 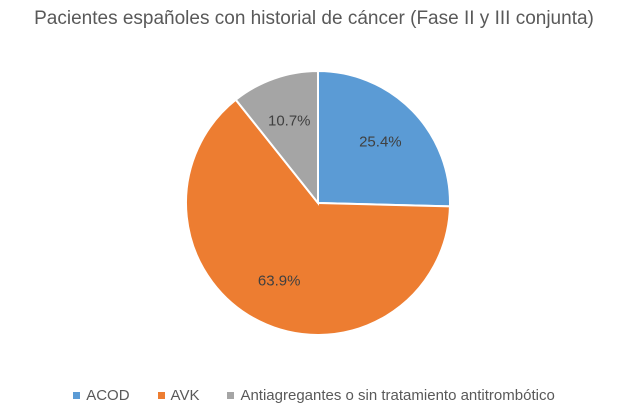 I want to click on legend-item-avk: AVK, so click(x=178, y=395).